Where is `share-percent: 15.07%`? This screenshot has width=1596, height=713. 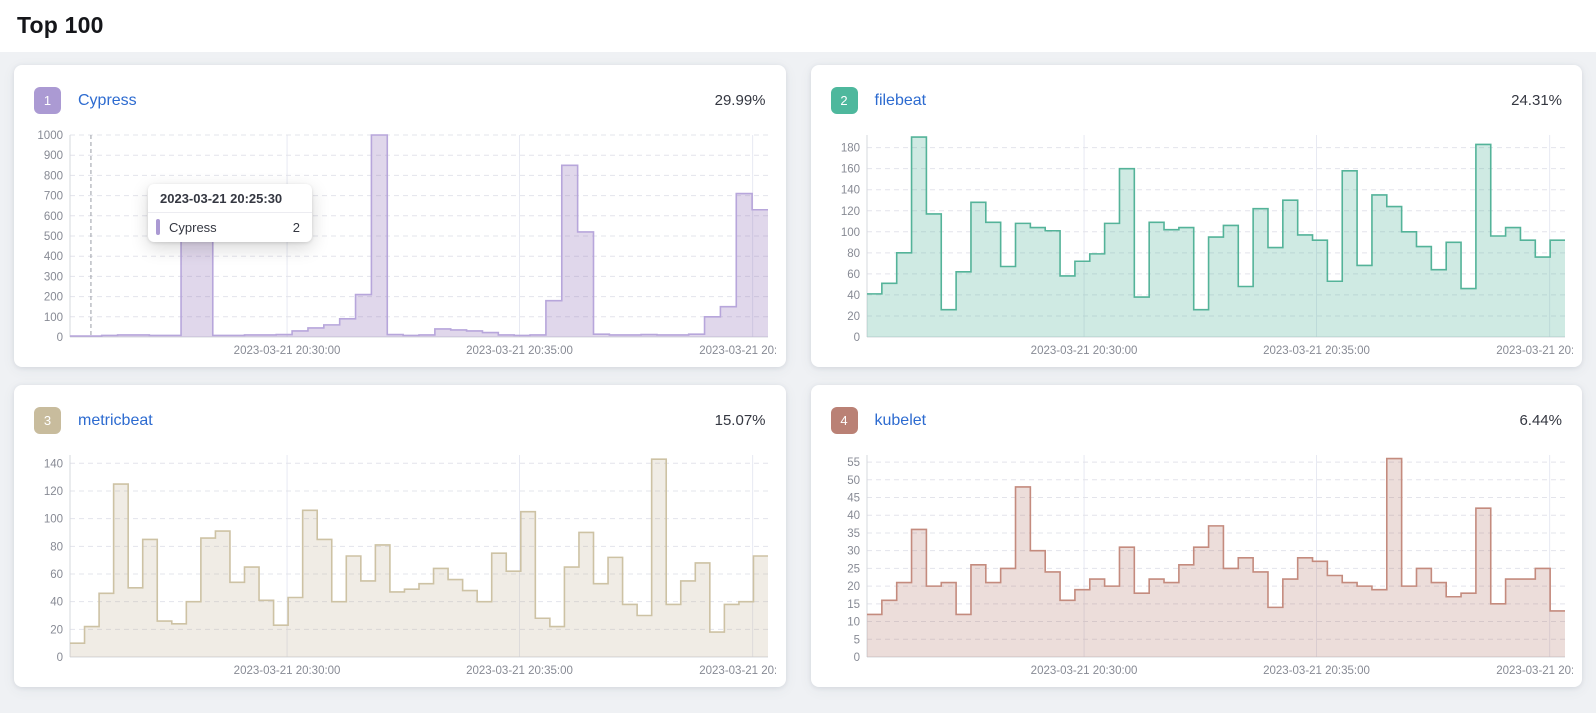 share-percent: 15.07% is located at coordinates (740, 420).